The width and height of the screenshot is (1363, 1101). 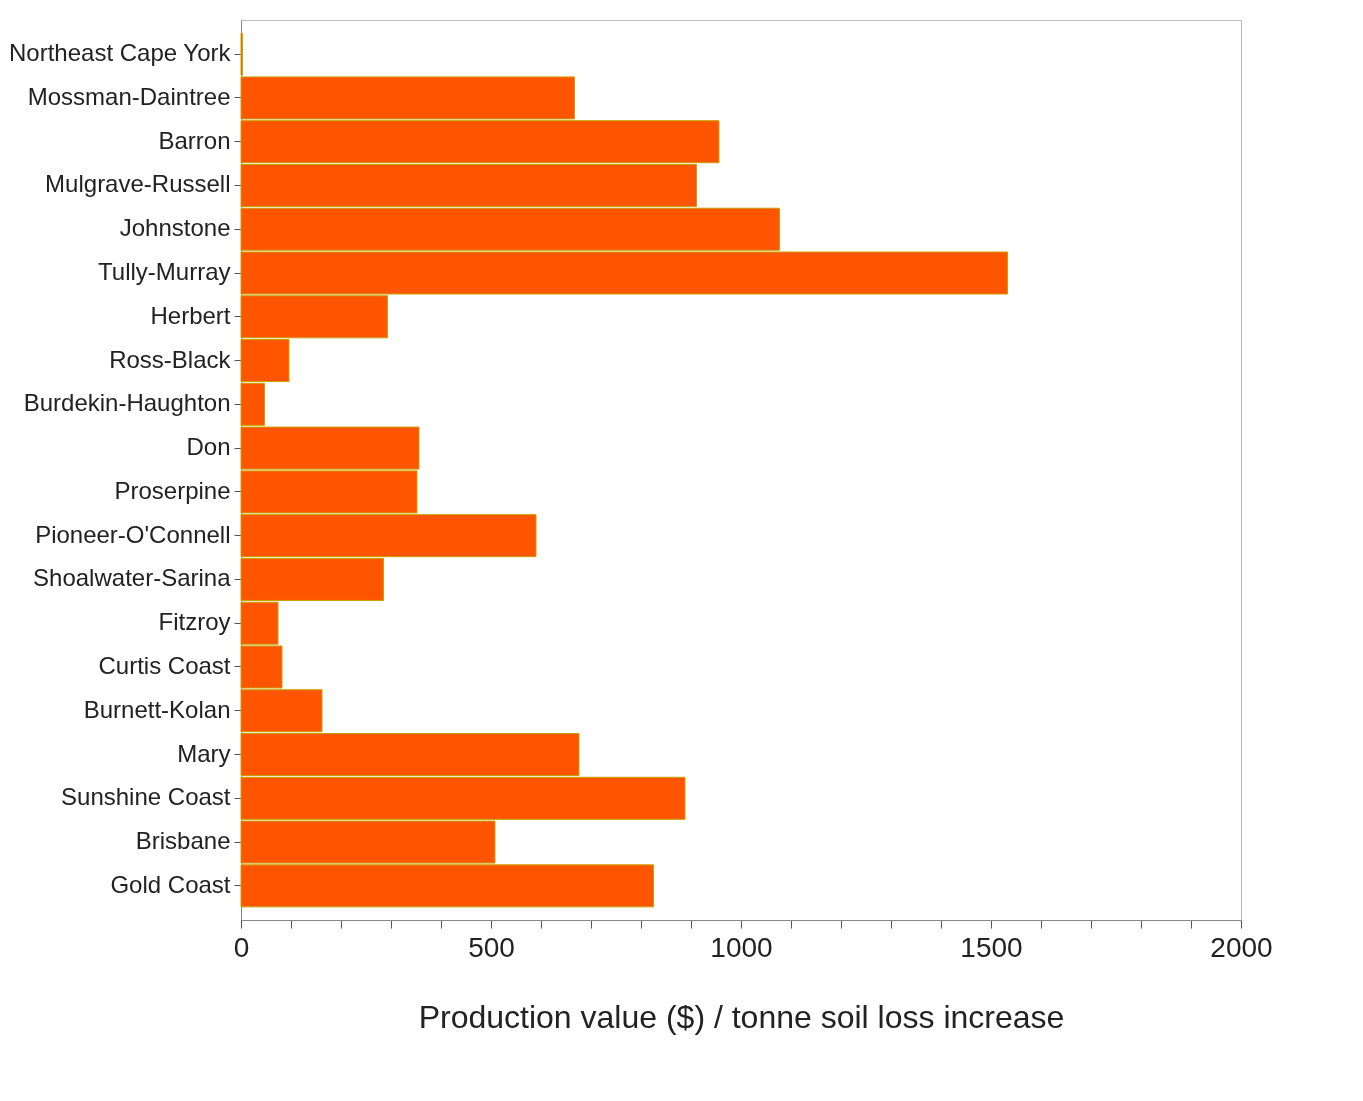 What do you see at coordinates (241, 947) in the screenshot?
I see `x-tick-label: 0` at bounding box center [241, 947].